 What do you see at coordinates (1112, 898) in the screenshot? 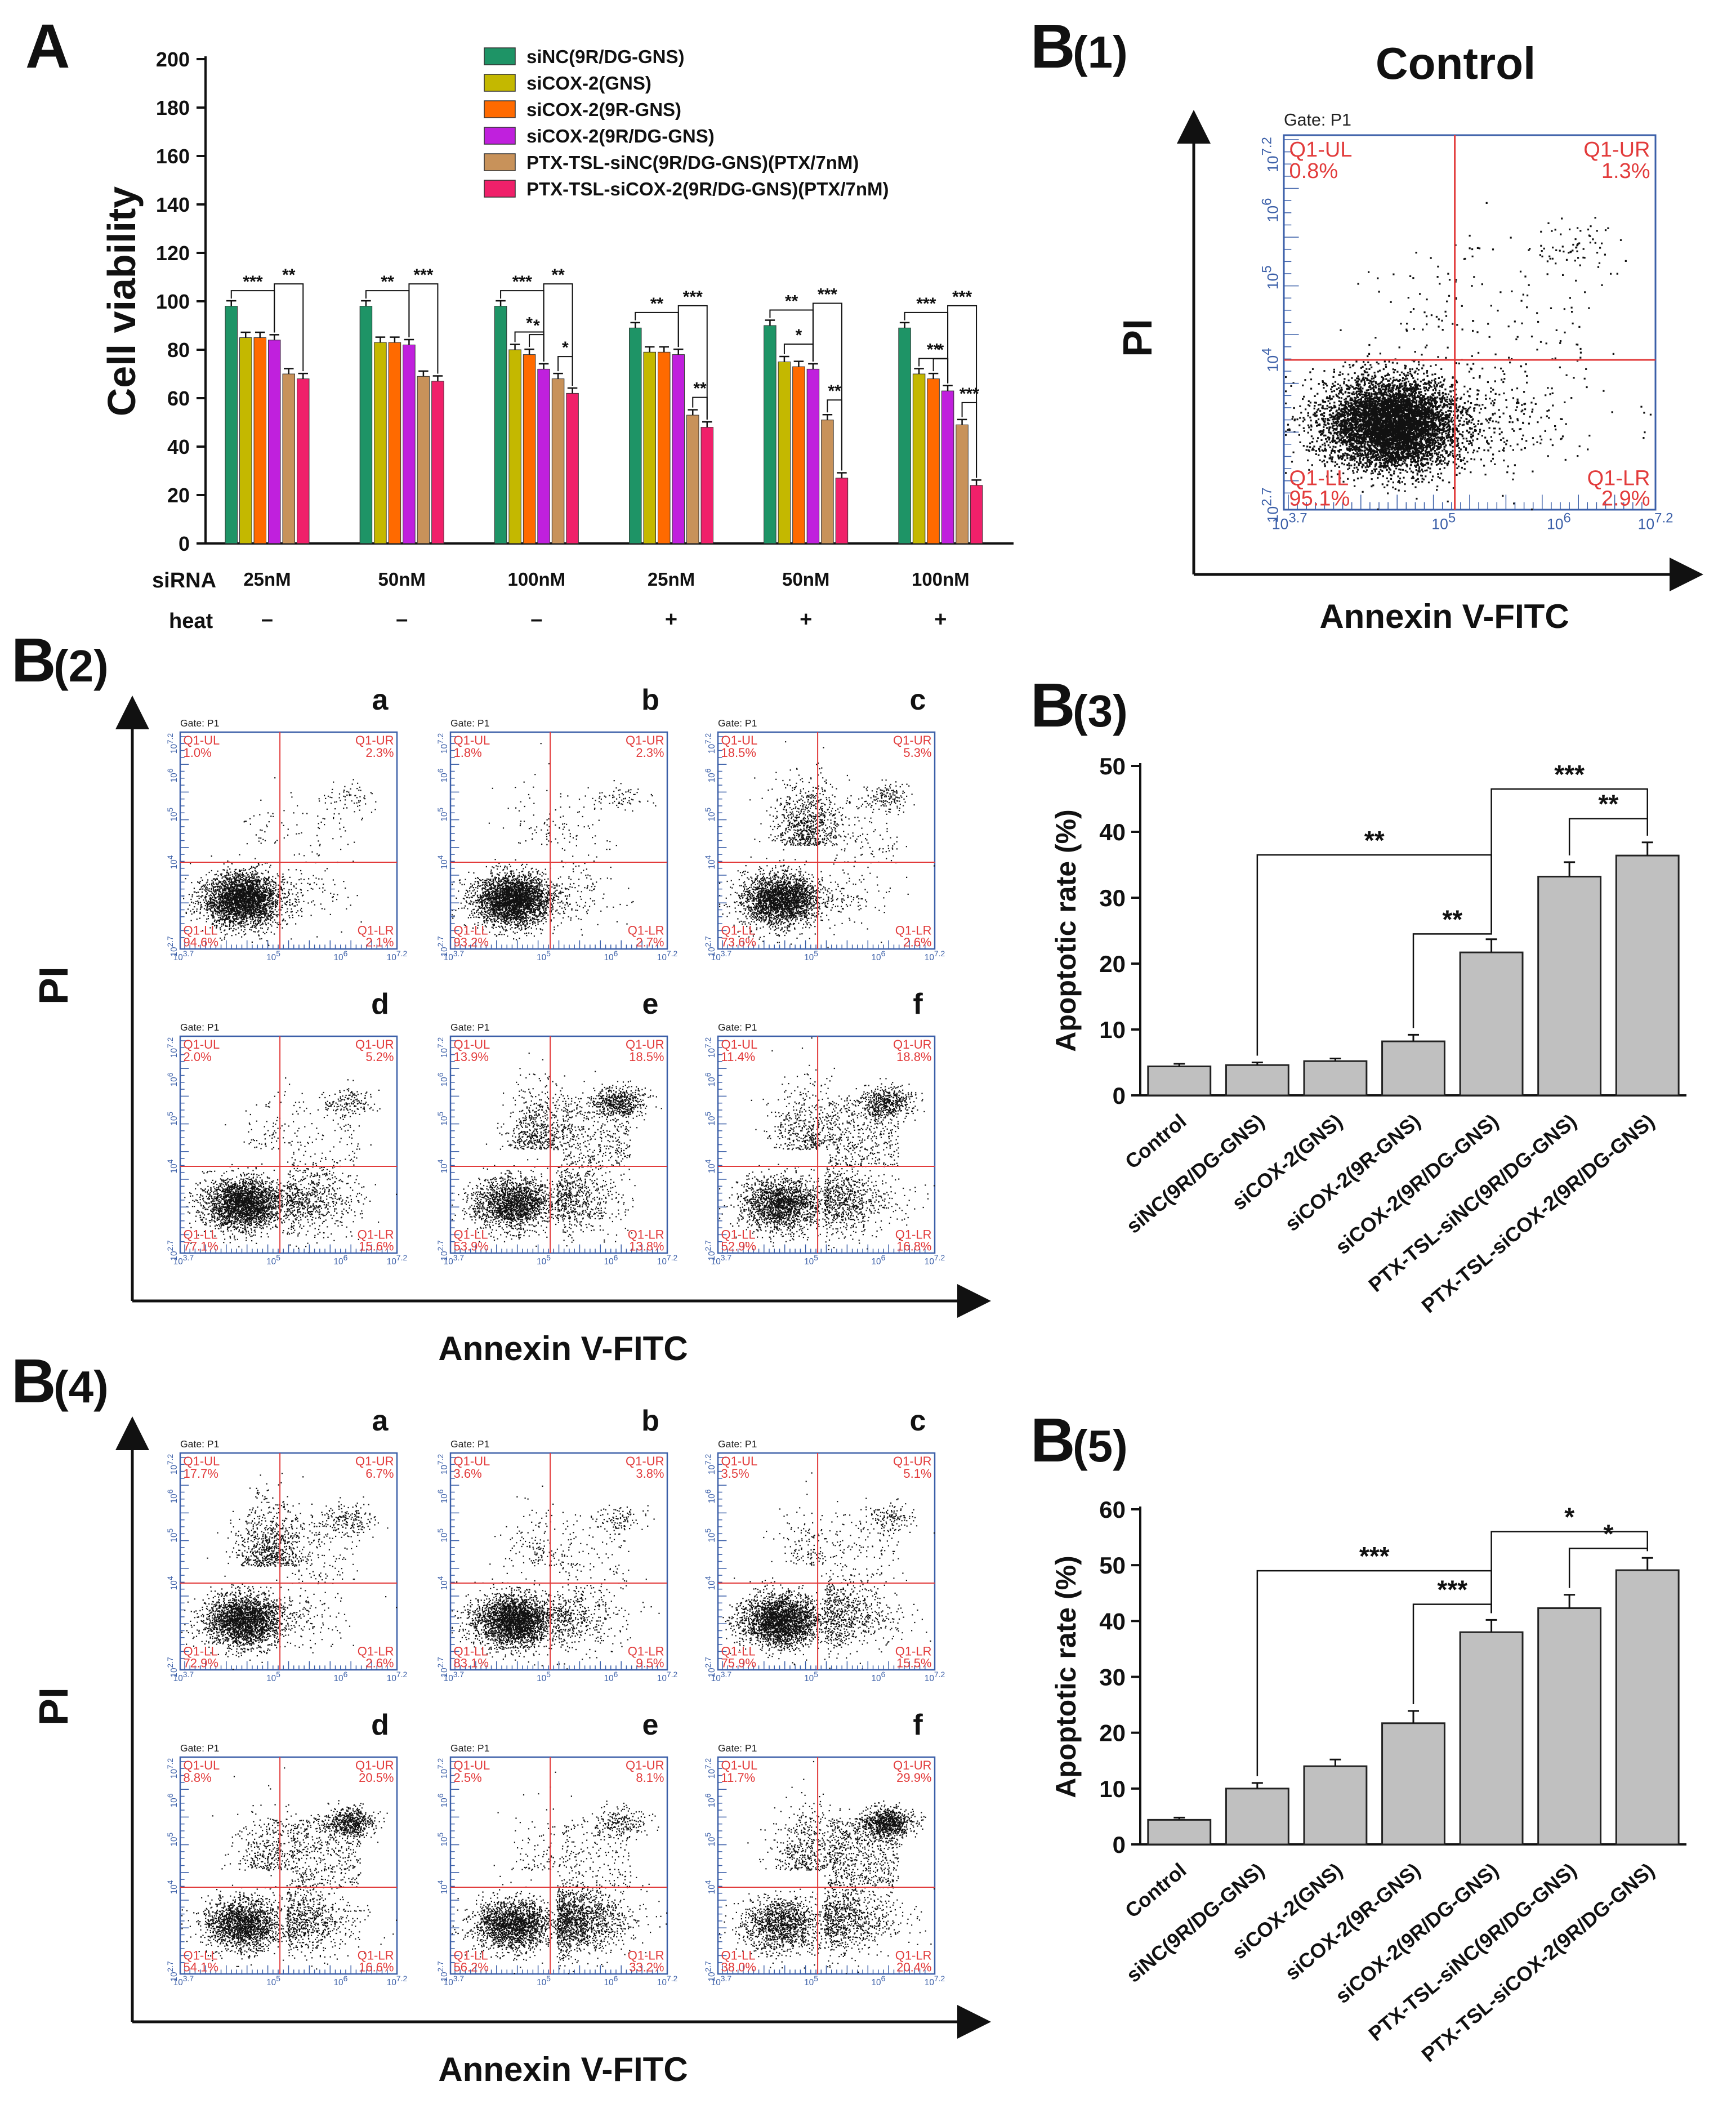
I see `y-tick-label: 30` at bounding box center [1112, 898].